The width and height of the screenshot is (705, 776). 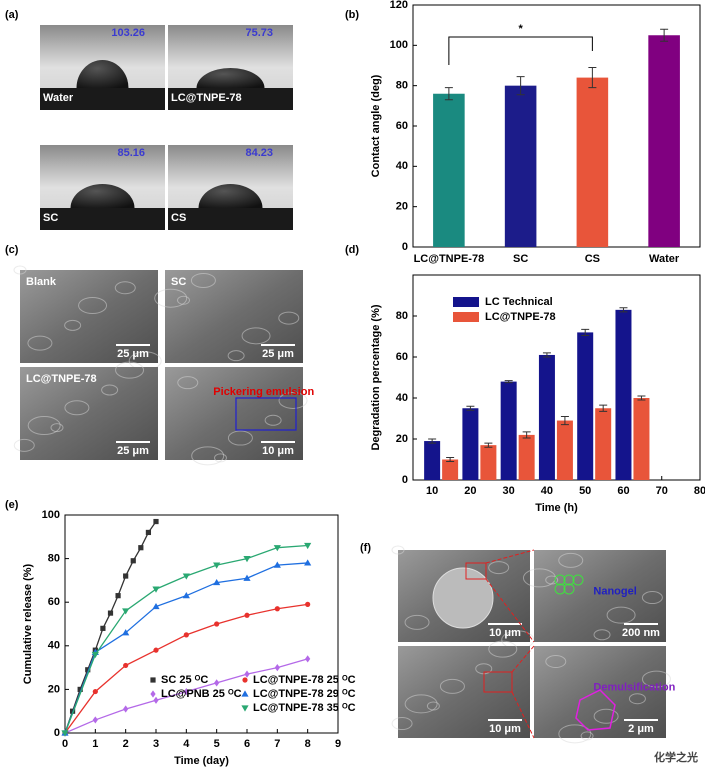 I want to click on legend-swatch, so click(x=466, y=317).